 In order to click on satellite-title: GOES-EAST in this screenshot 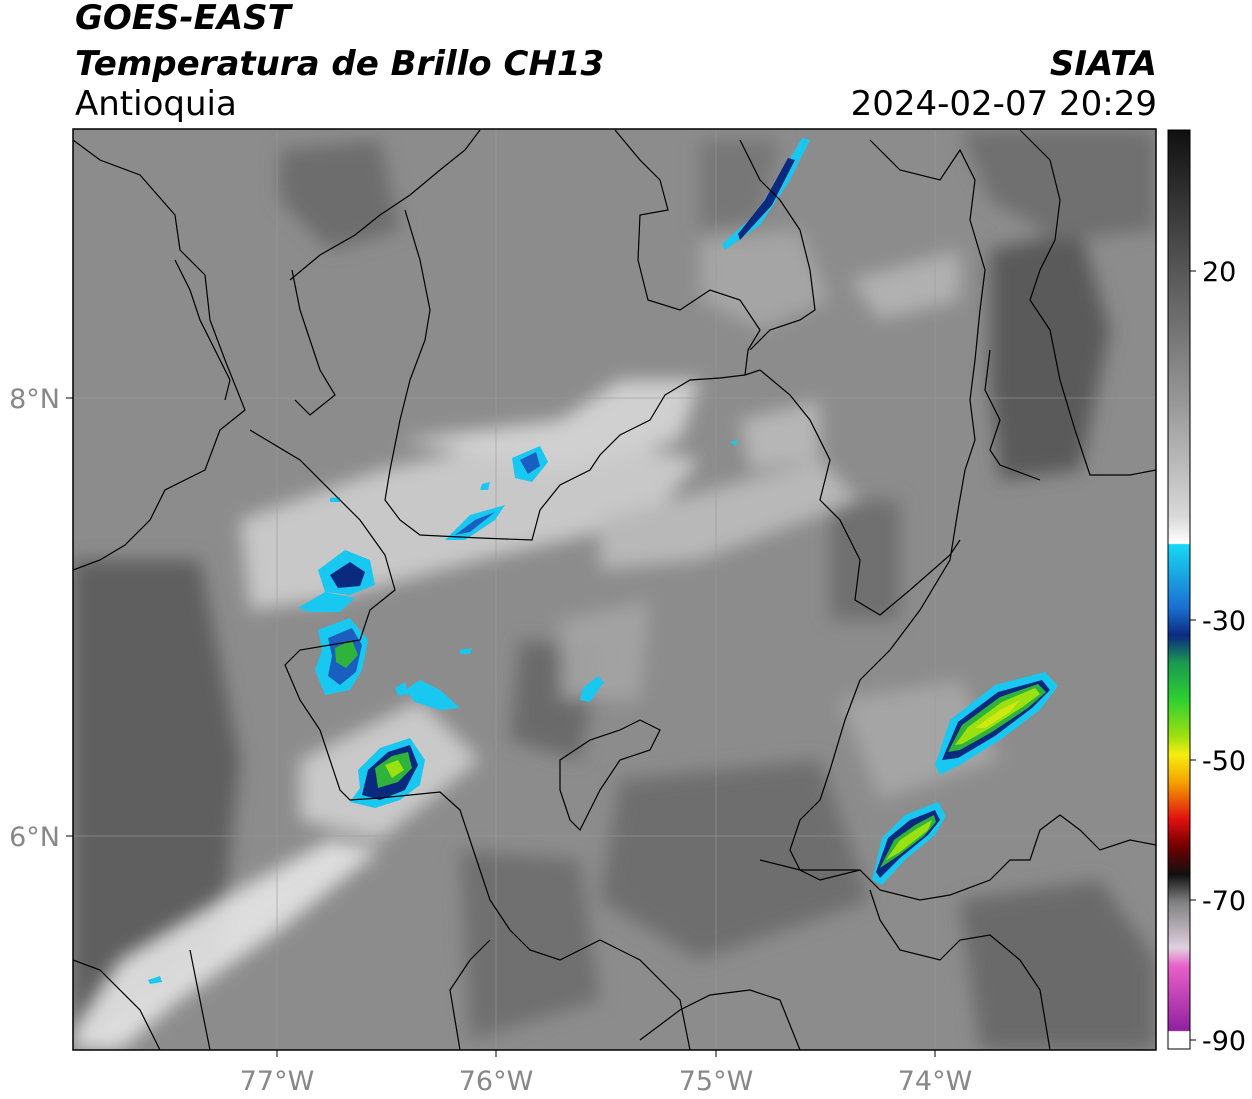, I will do `click(183, 19)`.